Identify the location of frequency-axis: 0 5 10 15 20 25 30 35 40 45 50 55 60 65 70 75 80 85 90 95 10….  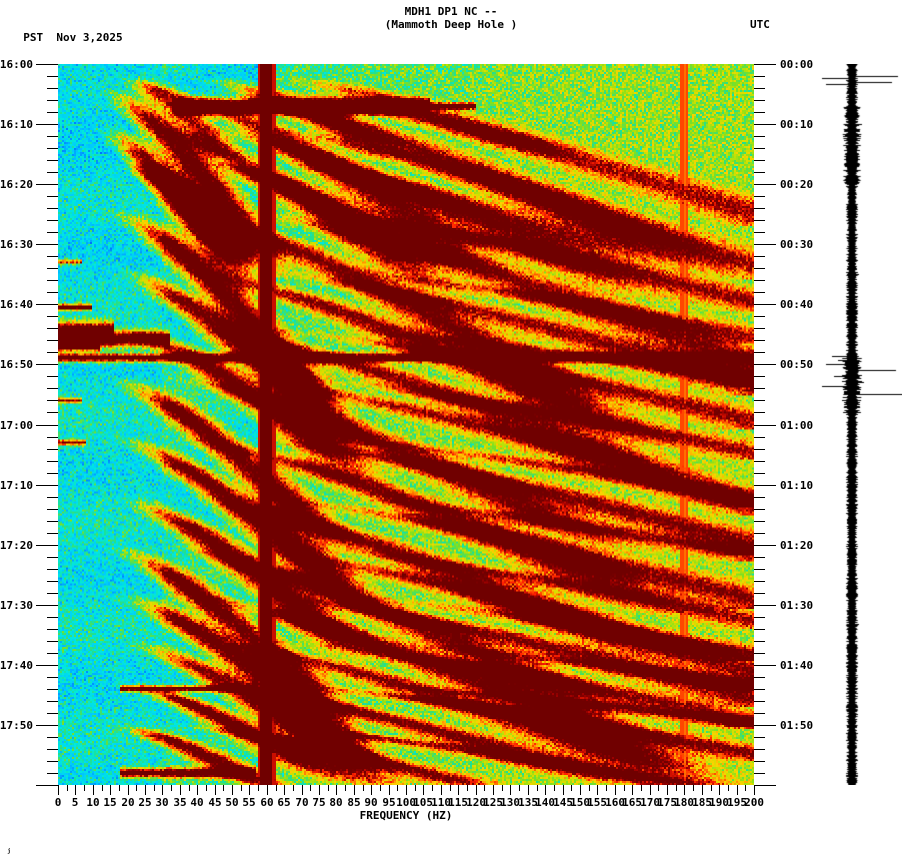
(409, 805).